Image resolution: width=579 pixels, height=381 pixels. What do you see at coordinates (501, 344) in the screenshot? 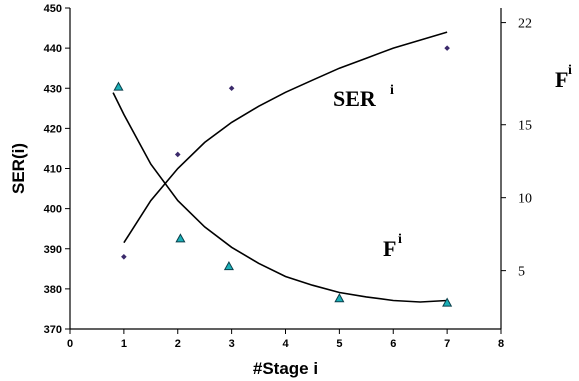
I see `x-tick-label: 8` at bounding box center [501, 344].